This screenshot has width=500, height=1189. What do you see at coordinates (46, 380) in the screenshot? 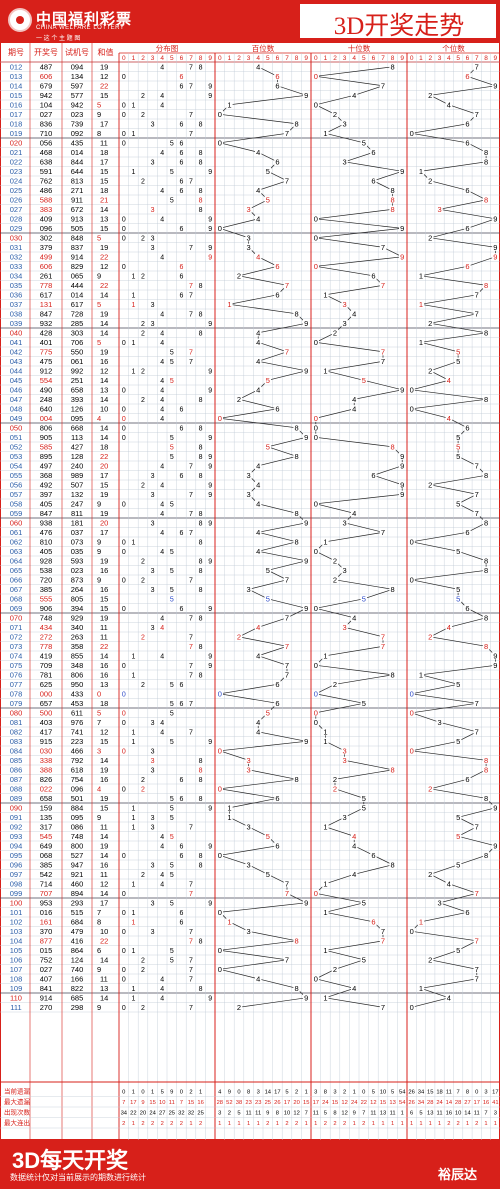
I see `draw-number-cell: 554` at bounding box center [46, 380].